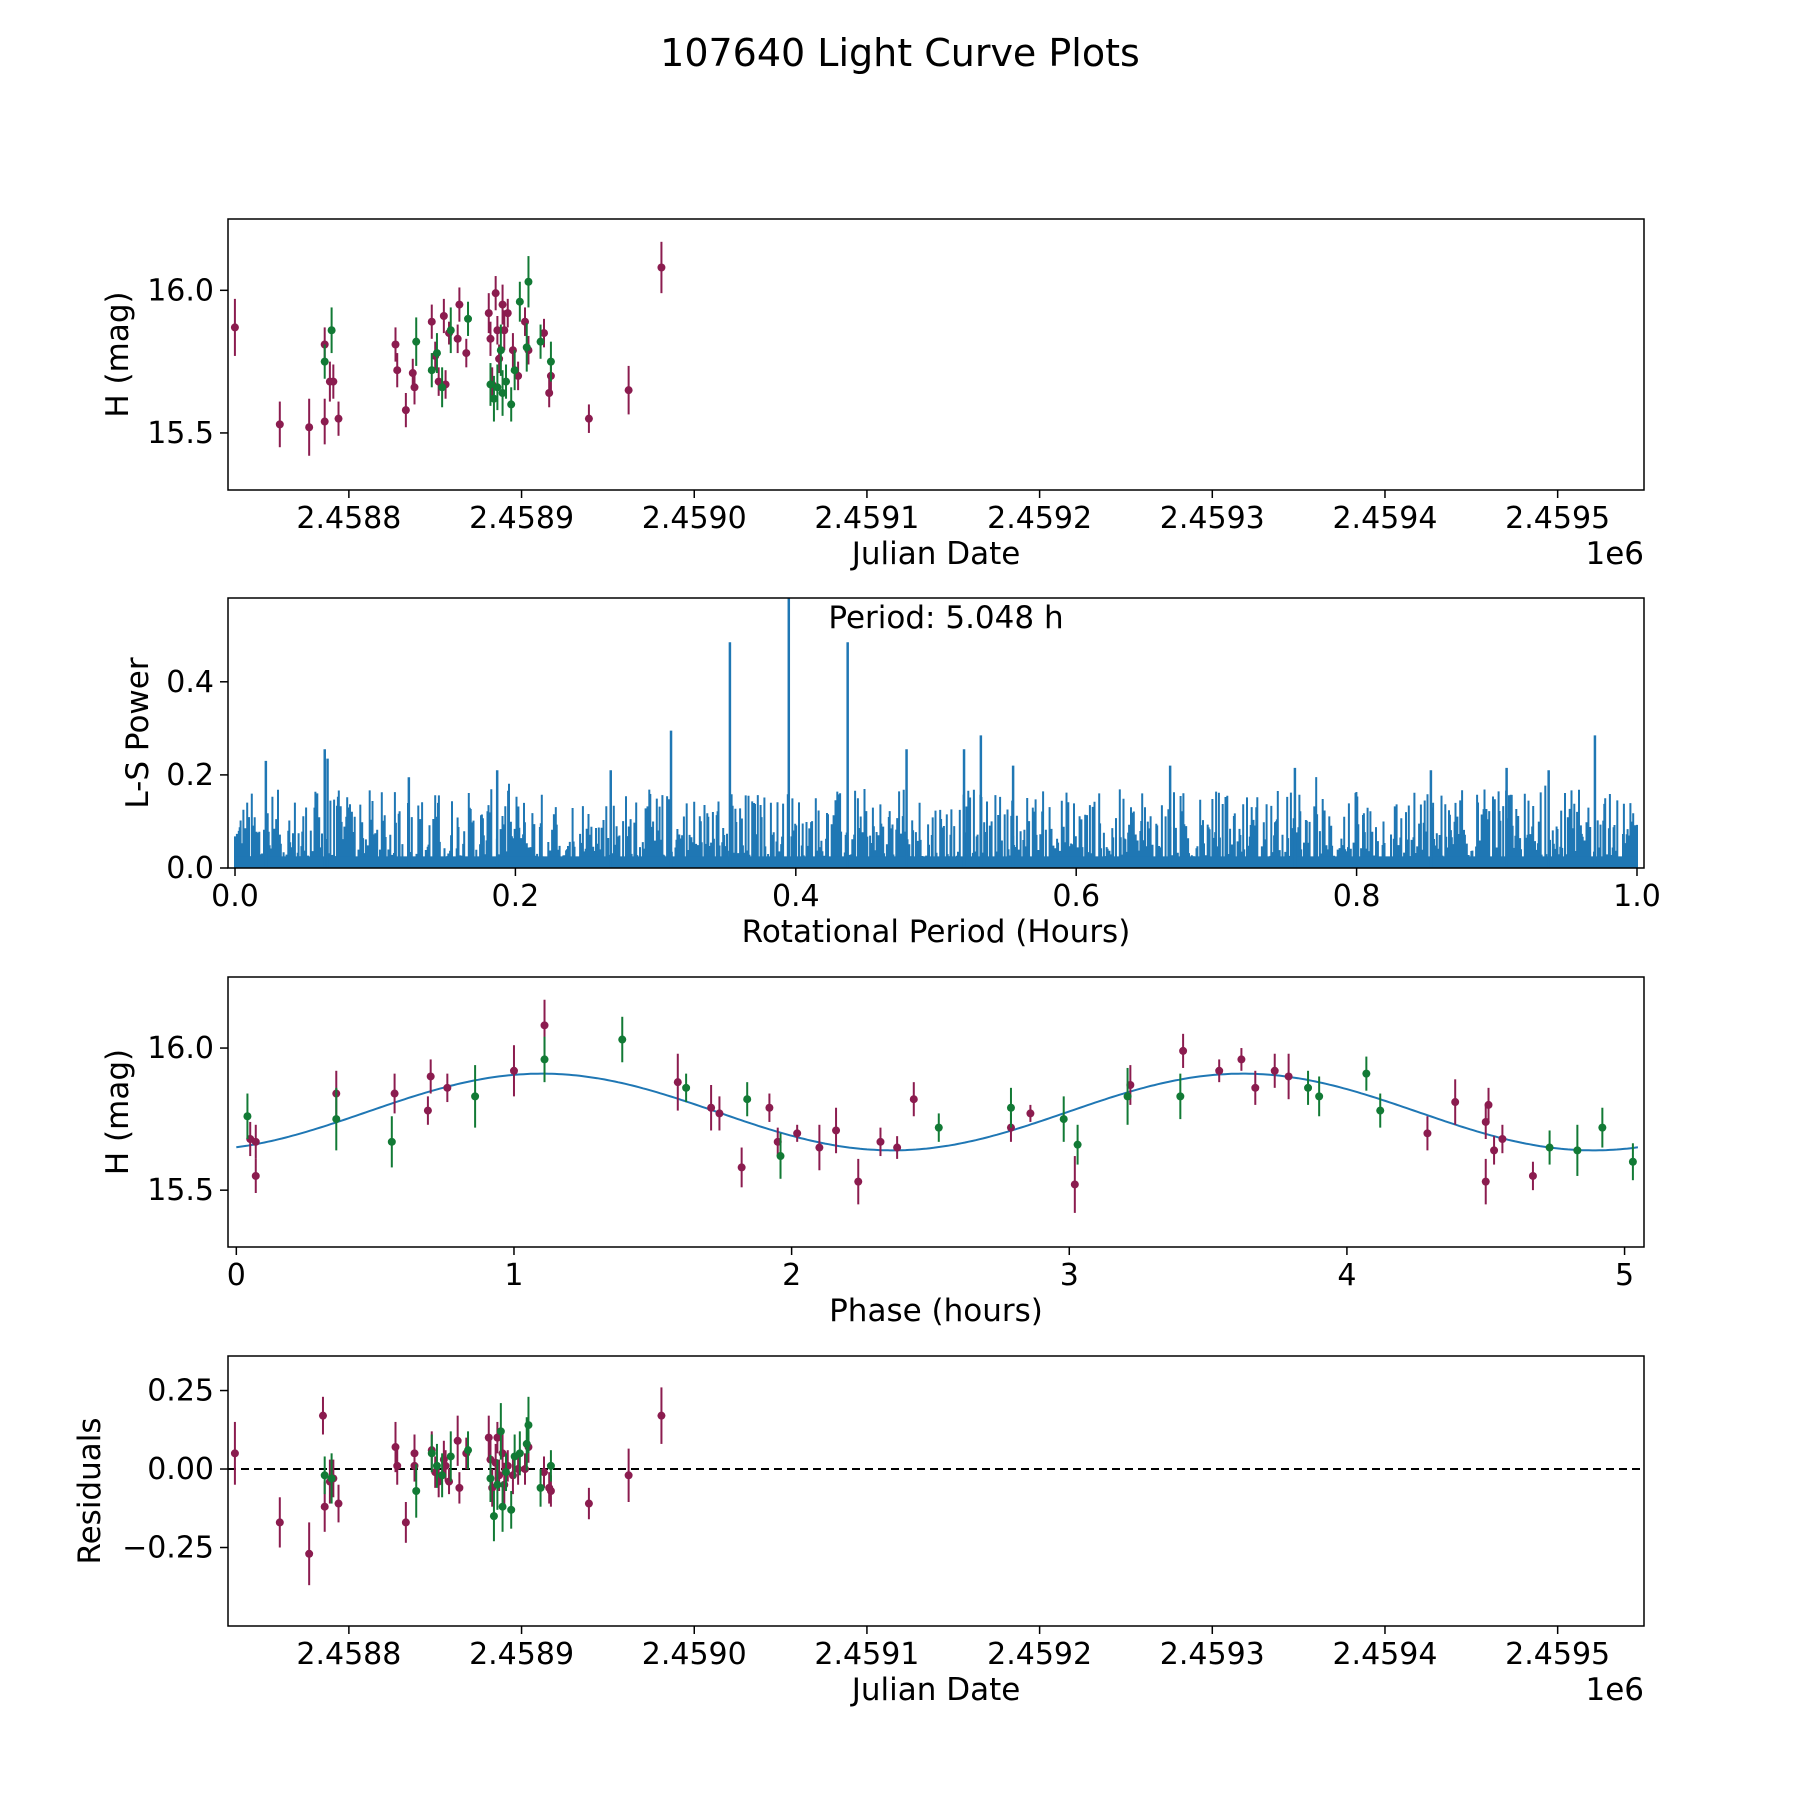 This screenshot has height=1800, width=1800. I want to click on phased-green-series, so click(940, 1098).